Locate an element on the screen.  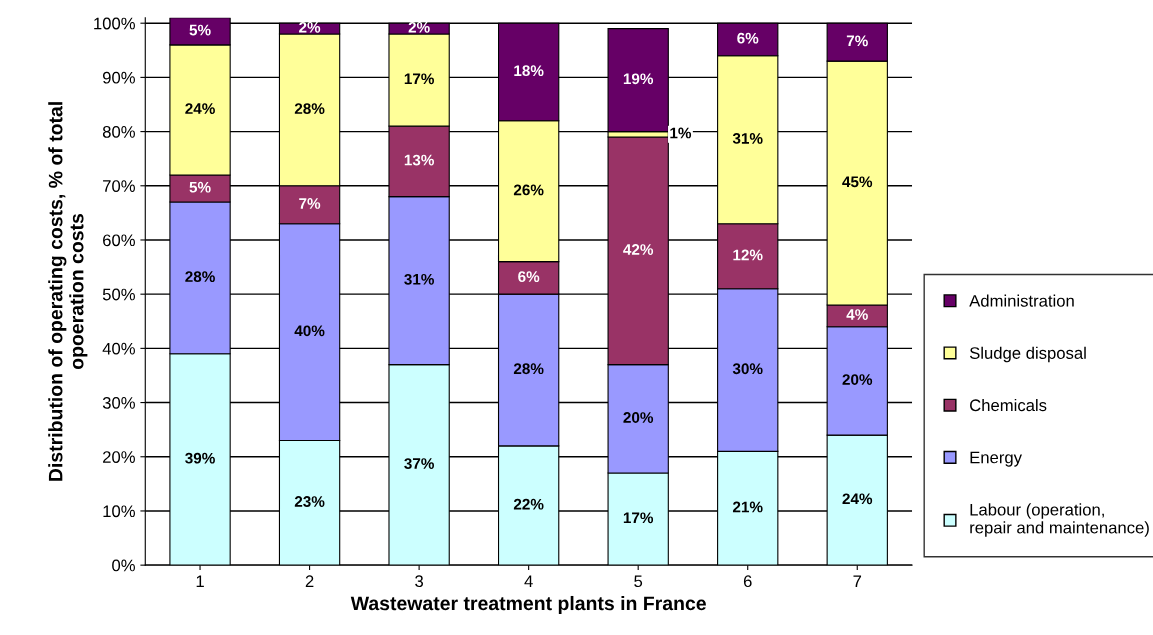
x-tick-label: 2 is located at coordinates (309, 581).